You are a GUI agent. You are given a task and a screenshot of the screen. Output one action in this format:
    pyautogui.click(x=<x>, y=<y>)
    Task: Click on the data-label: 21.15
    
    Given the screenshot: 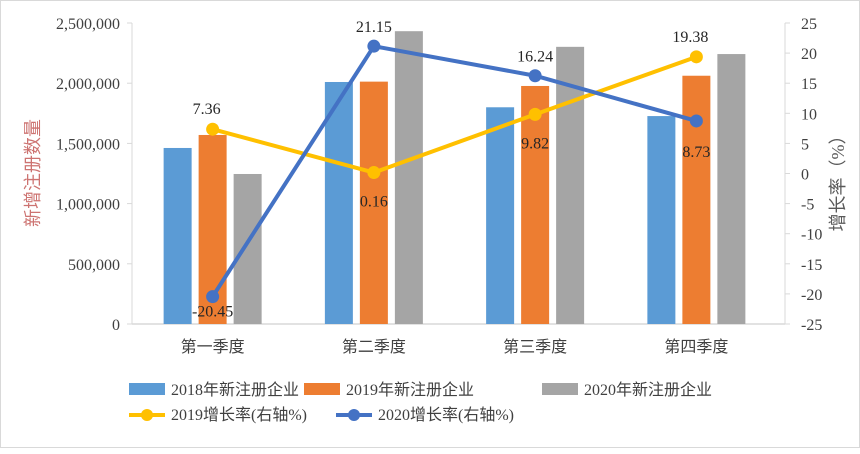 What is the action you would take?
    pyautogui.click(x=374, y=27)
    